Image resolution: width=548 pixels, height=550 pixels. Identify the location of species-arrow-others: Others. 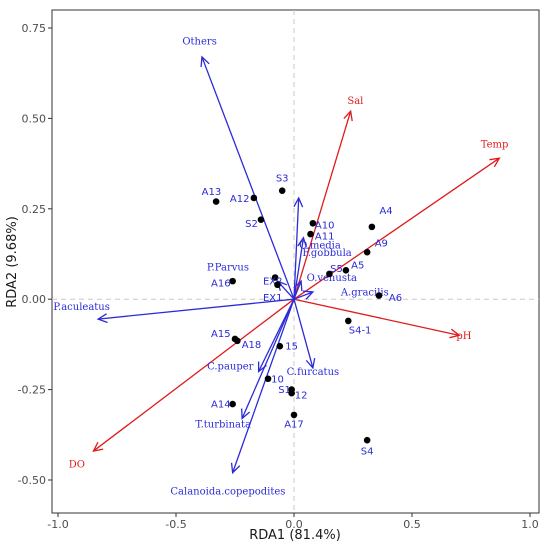
(238, 168).